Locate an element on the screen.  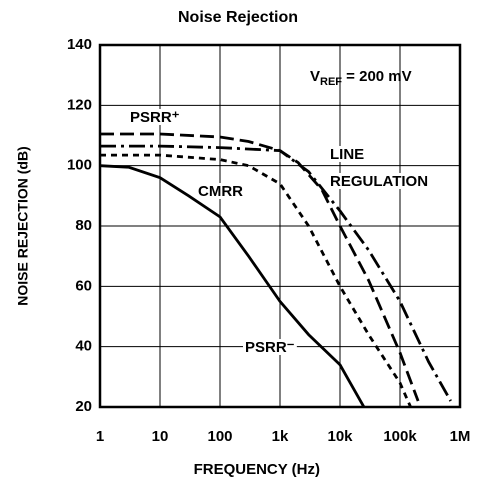
y-tick-label: 120 is located at coordinates (79, 104).